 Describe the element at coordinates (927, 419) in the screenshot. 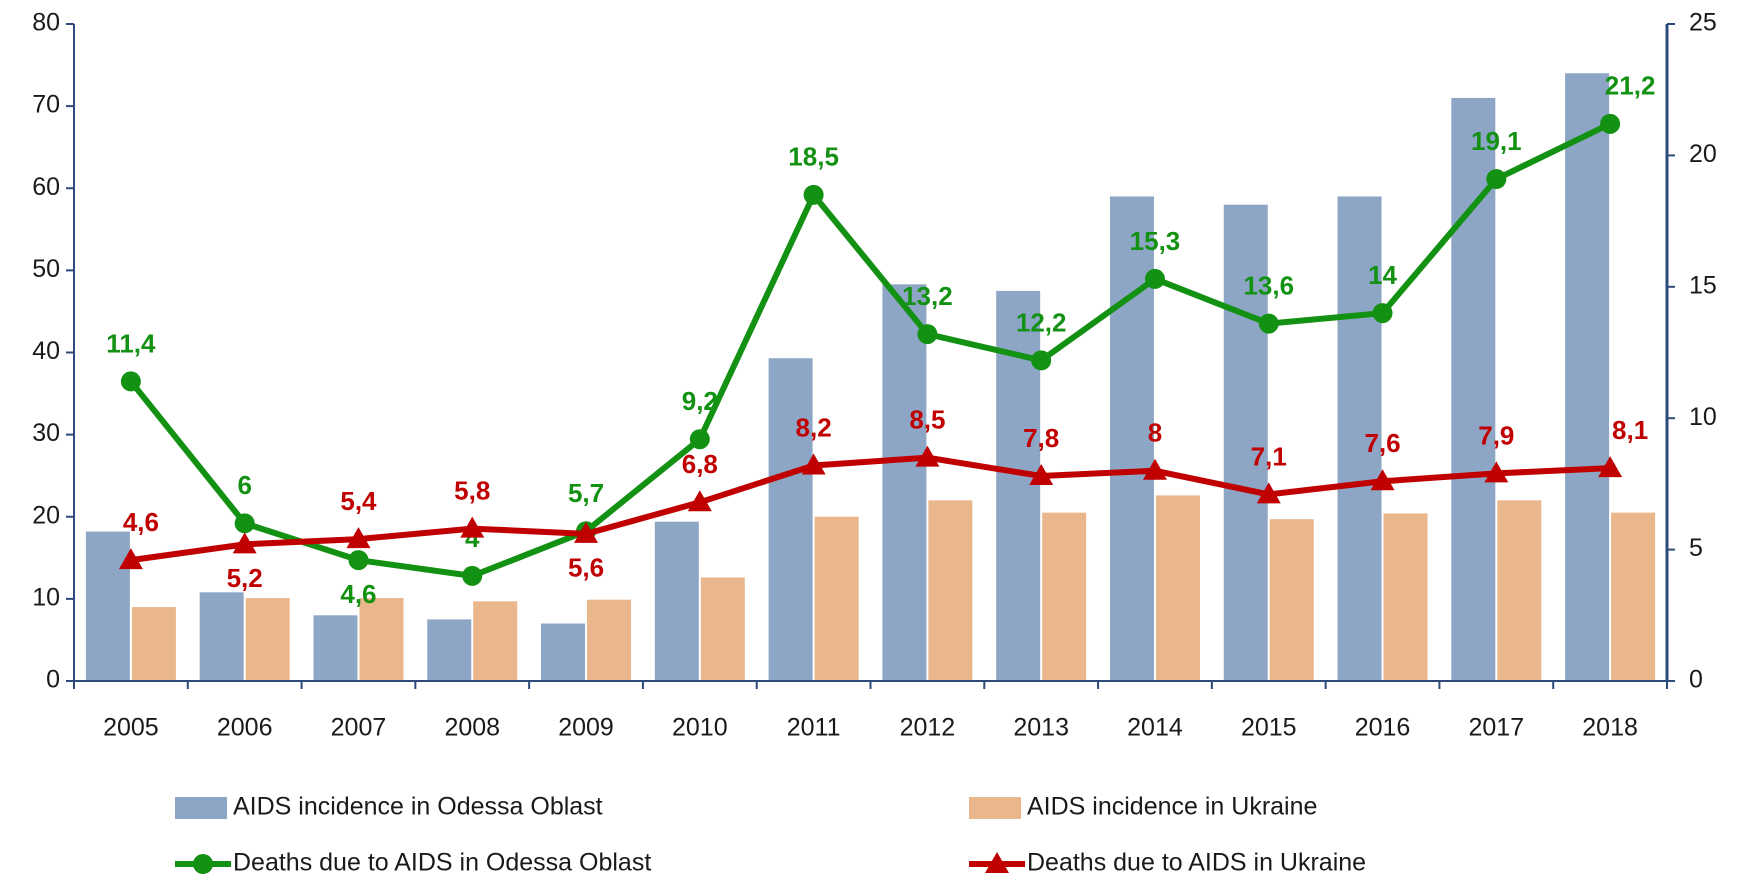

I see `value-label: 8,5` at that location.